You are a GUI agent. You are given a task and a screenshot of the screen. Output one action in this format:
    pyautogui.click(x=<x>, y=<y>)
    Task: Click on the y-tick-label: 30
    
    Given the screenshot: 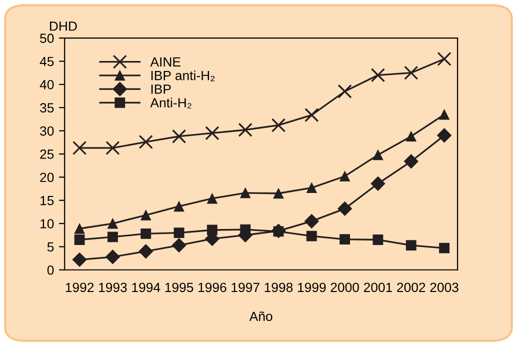 What is the action you would take?
    pyautogui.click(x=47, y=131)
    